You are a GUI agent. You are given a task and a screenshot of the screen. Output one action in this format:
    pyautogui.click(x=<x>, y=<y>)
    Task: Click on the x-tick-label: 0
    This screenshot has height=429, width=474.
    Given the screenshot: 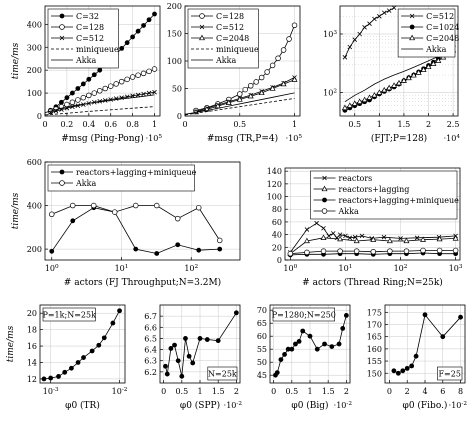 What is the action you would take?
    pyautogui.click(x=389, y=391)
    